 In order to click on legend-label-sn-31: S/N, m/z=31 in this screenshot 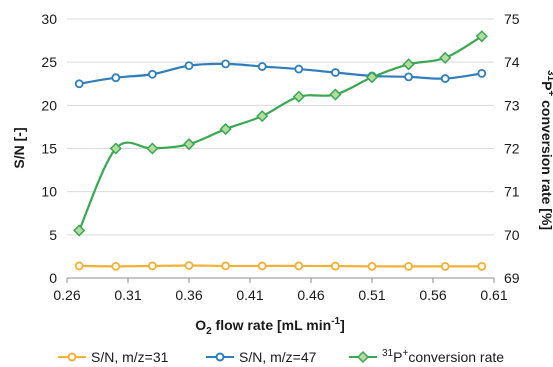, I will do `click(130, 357)`.